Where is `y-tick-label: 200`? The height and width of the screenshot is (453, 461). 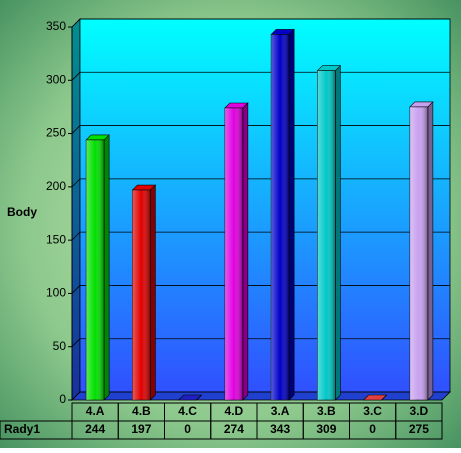 y-tick-label: 200 is located at coordinates (56, 186).